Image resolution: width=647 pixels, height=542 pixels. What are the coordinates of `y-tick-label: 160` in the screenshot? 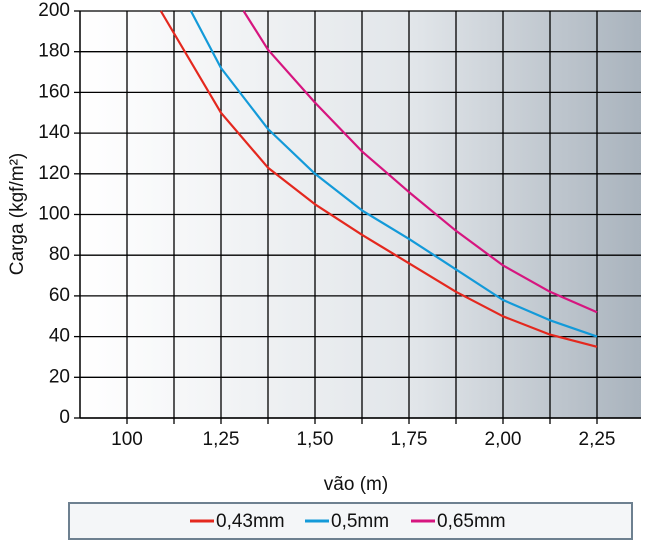 It's located at (54, 91).